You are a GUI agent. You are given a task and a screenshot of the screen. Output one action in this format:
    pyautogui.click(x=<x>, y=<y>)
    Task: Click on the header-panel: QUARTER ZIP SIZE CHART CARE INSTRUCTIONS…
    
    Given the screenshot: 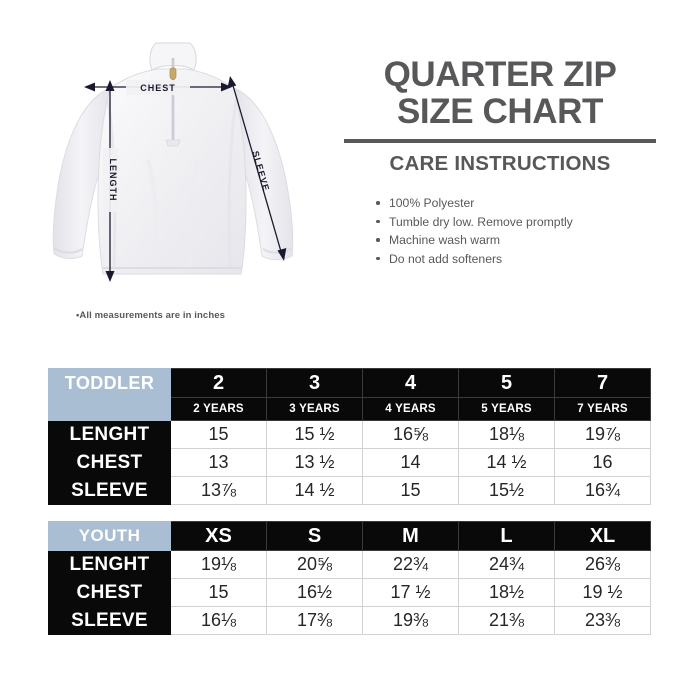 What is the action you would take?
    pyautogui.click(x=500, y=162)
    